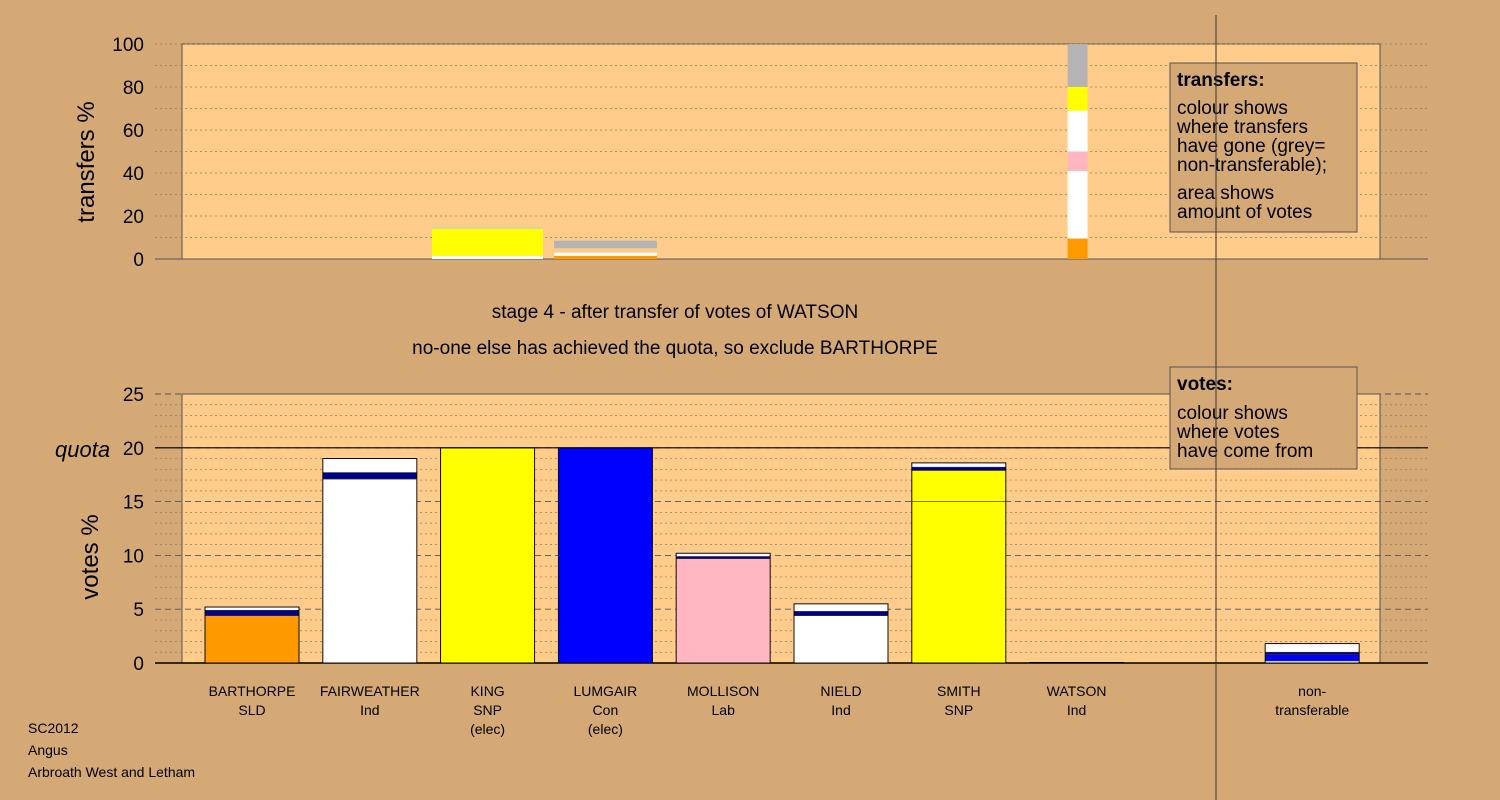 This screenshot has width=1500, height=800. Describe the element at coordinates (138, 260) in the screenshot. I see `transfers-y-tick-label: 0` at that location.